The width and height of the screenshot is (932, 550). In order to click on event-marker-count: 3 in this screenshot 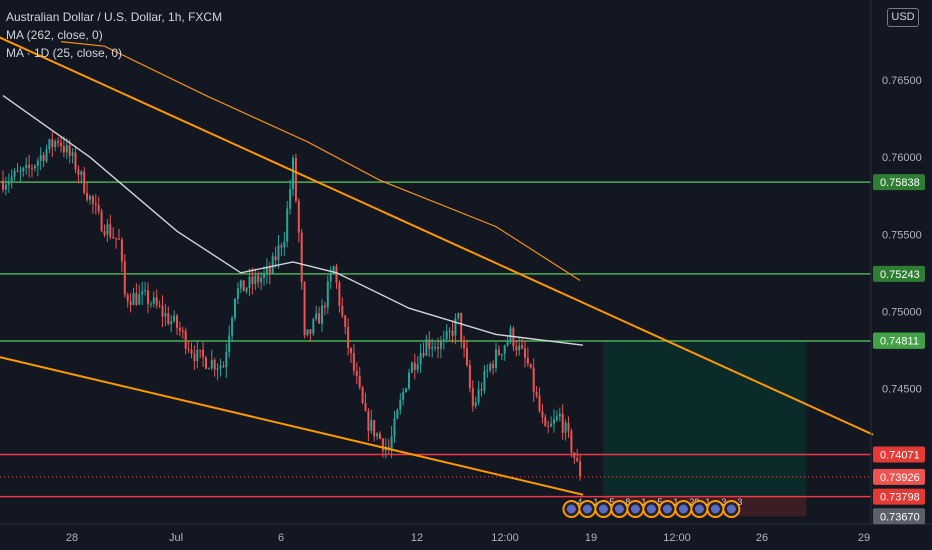, I will do `click(723, 502)`.